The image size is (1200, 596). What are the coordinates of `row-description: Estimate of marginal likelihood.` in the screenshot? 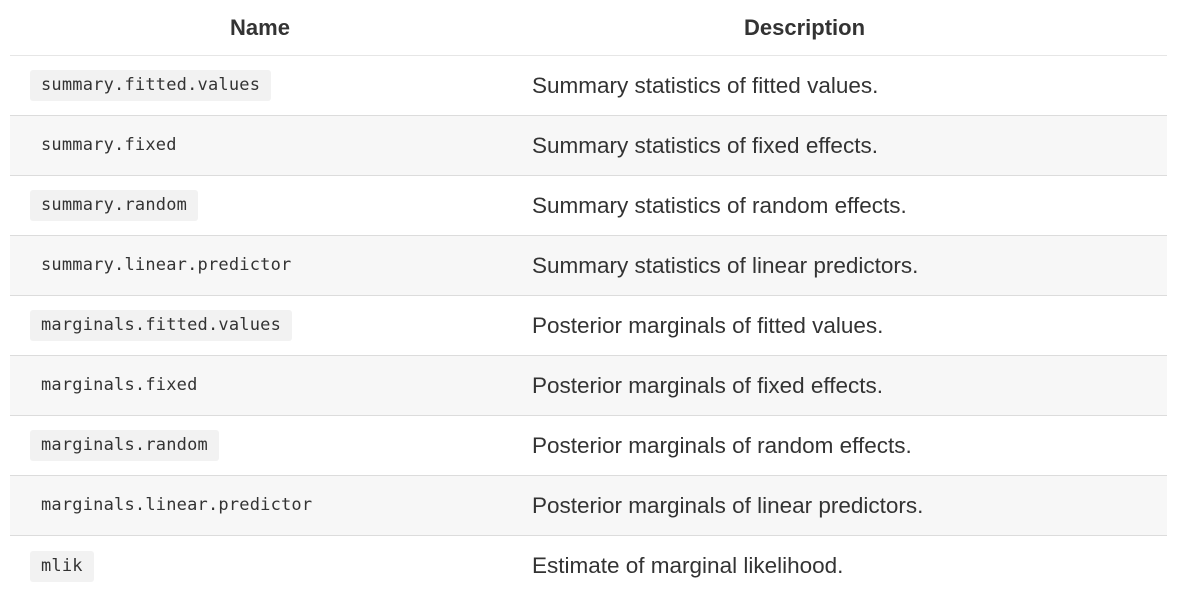 It's located at (688, 565).